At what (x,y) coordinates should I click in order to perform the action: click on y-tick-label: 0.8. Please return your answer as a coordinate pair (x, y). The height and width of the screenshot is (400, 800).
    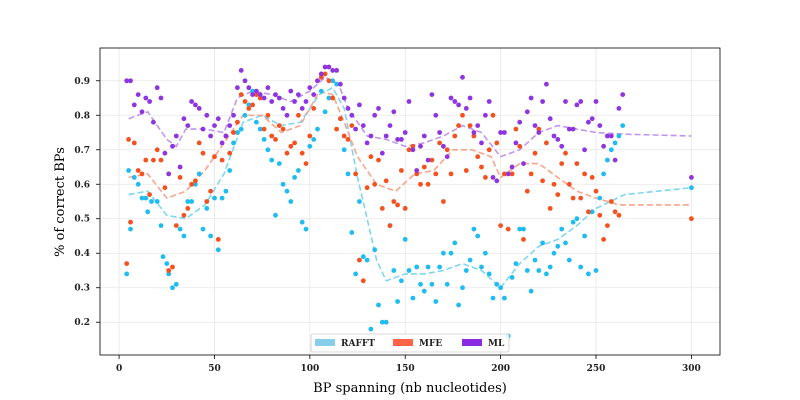
    Looking at the image, I should click on (82, 116).